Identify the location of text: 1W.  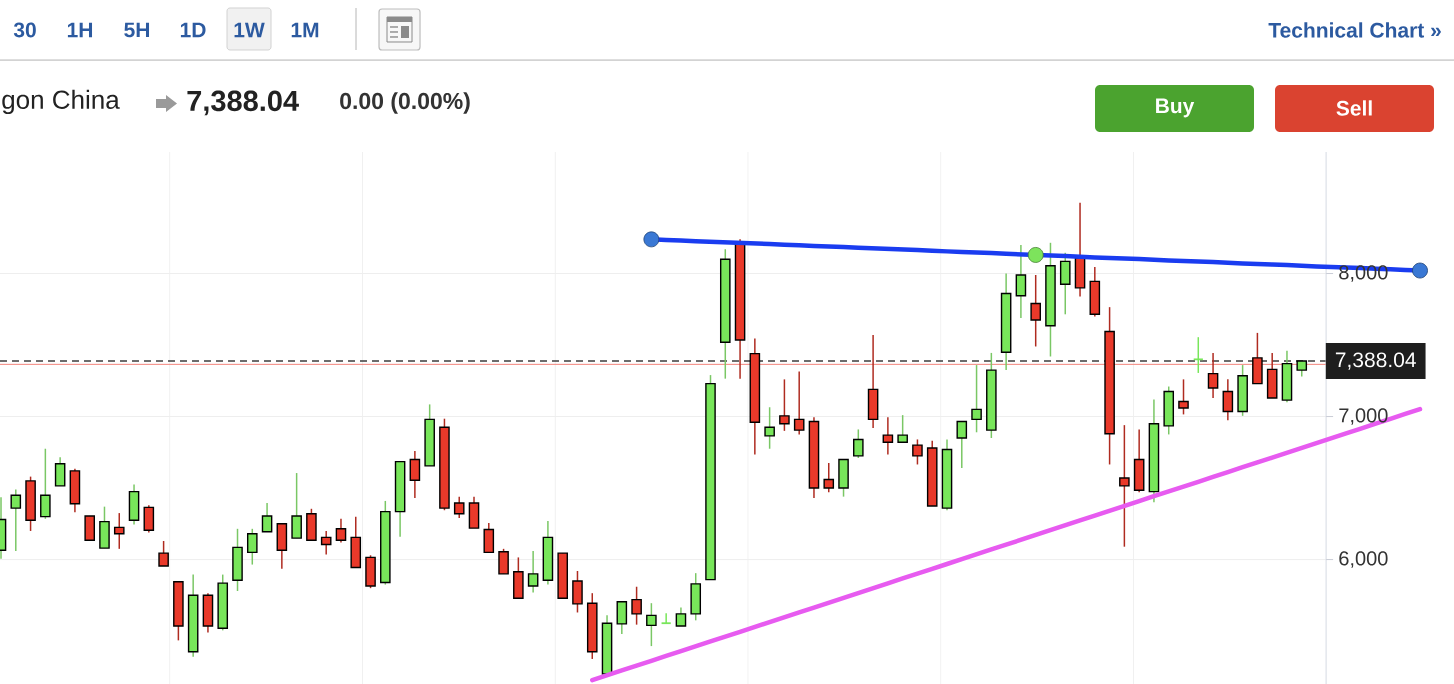
(249, 30).